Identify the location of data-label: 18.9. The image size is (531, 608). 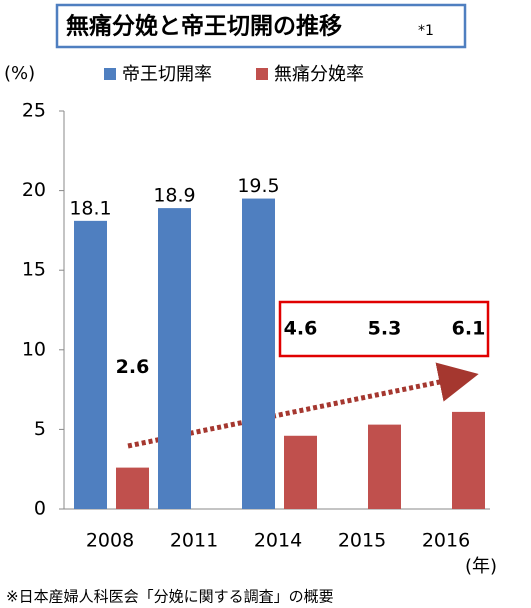
(174, 196).